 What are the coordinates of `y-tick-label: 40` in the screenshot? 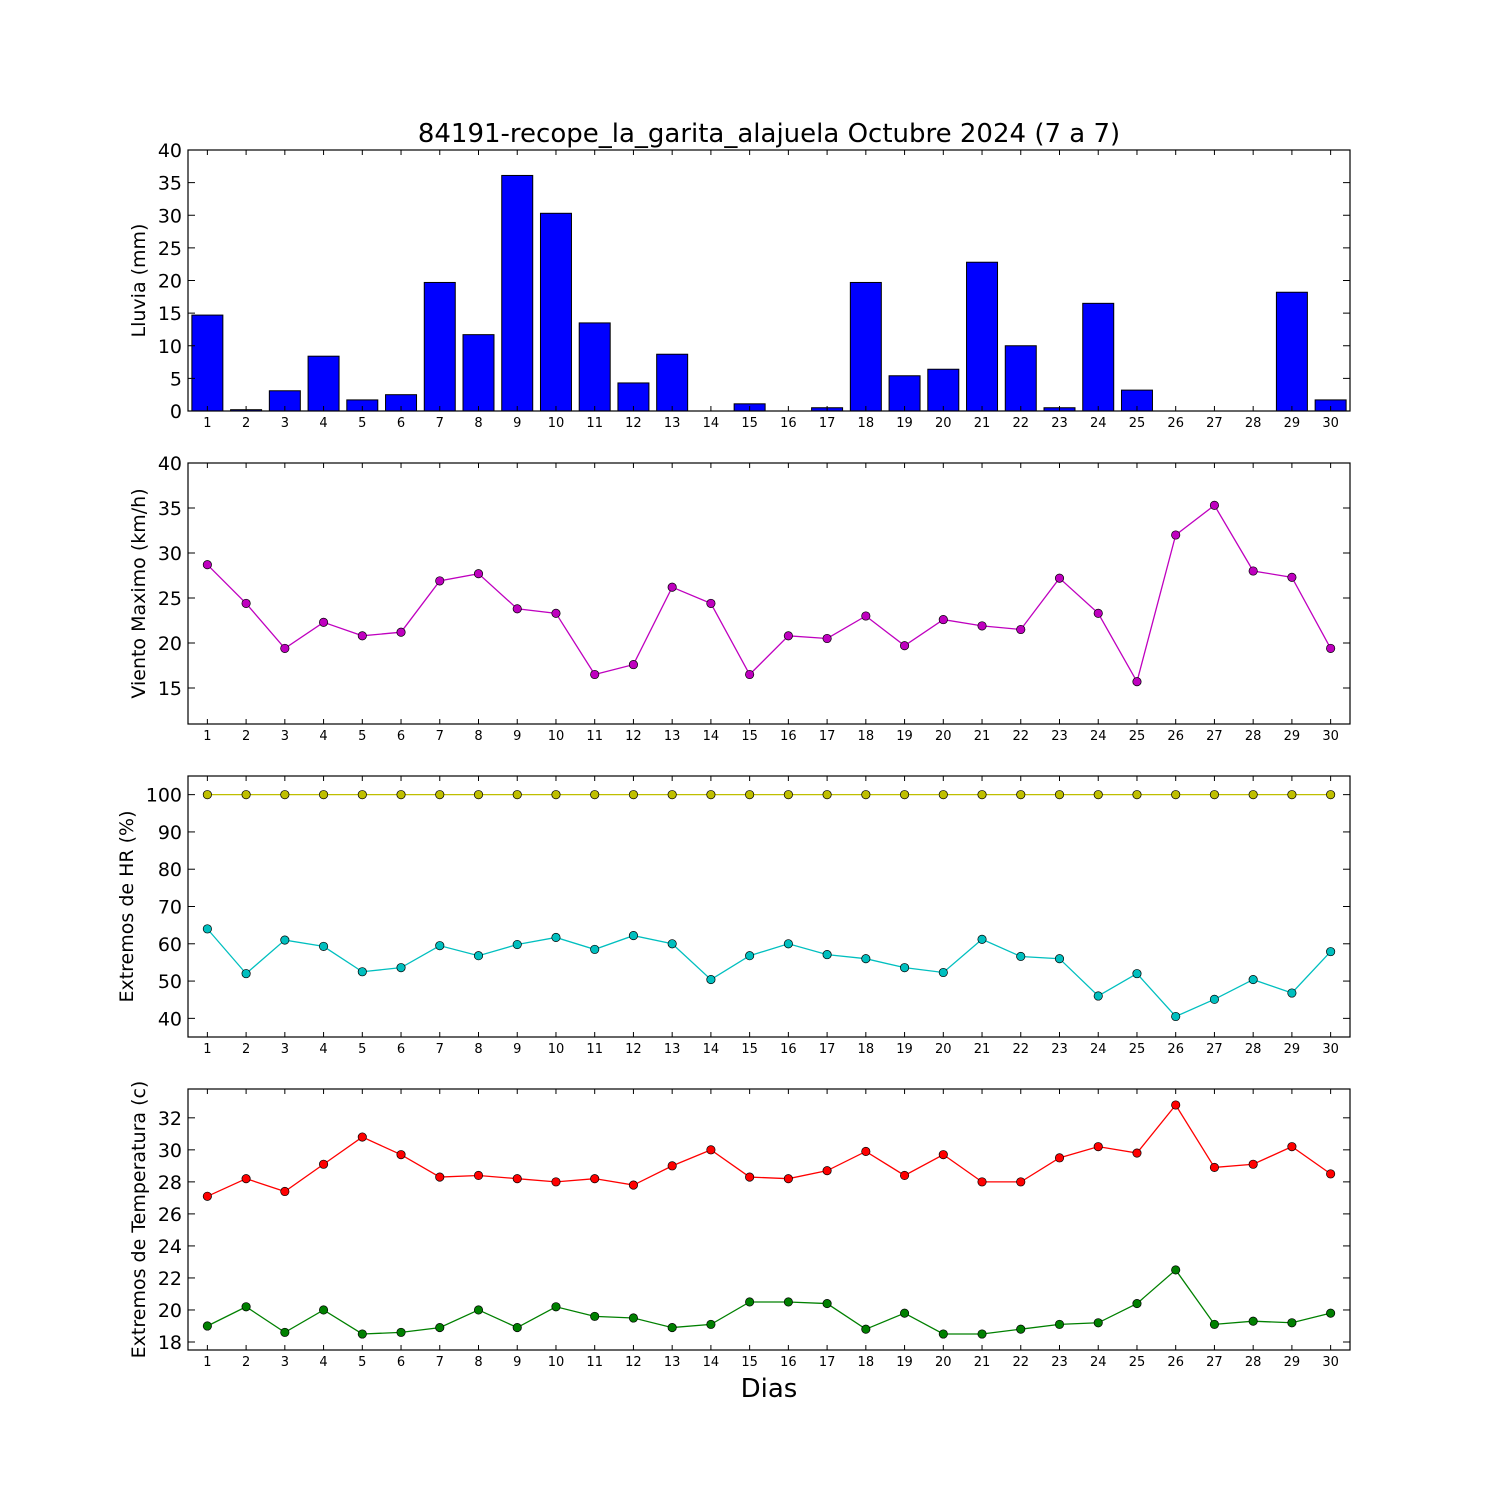 It's located at (170, 1019).